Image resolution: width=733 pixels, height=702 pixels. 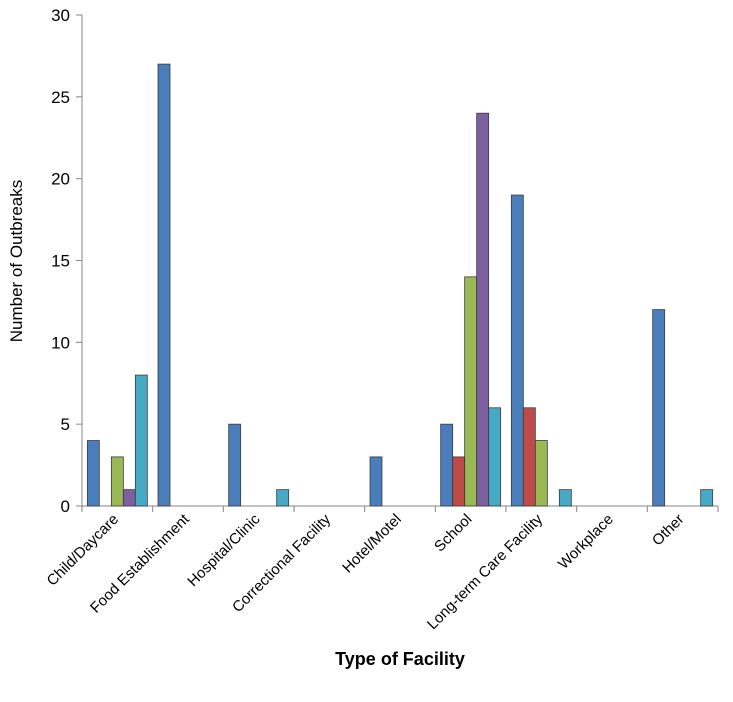 What do you see at coordinates (60, 261) in the screenshot?
I see `y-tick-label: 15` at bounding box center [60, 261].